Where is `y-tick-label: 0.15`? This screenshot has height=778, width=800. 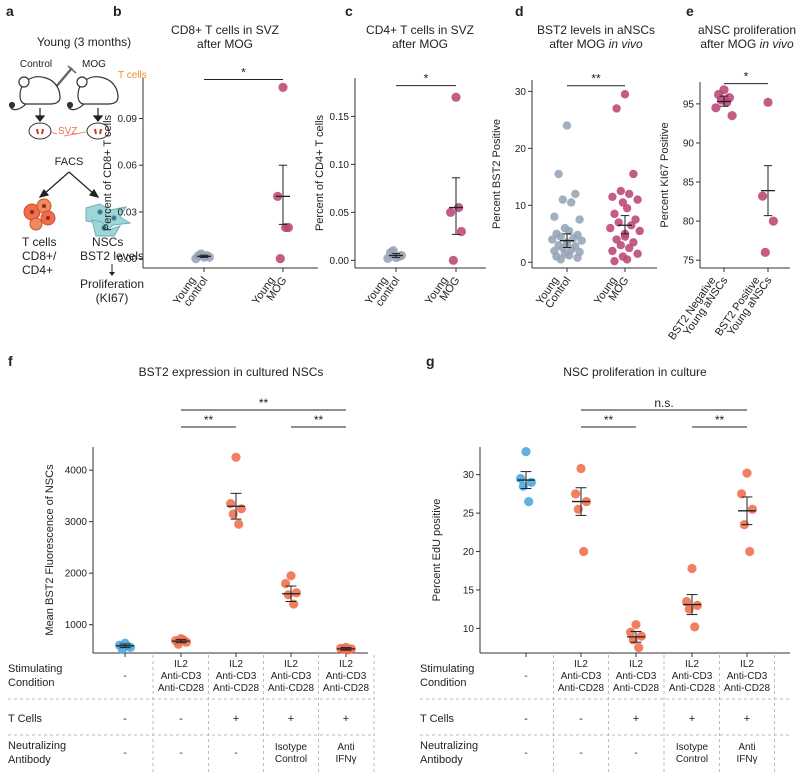
y-tick-label: 0.15 is located at coordinates (340, 117).